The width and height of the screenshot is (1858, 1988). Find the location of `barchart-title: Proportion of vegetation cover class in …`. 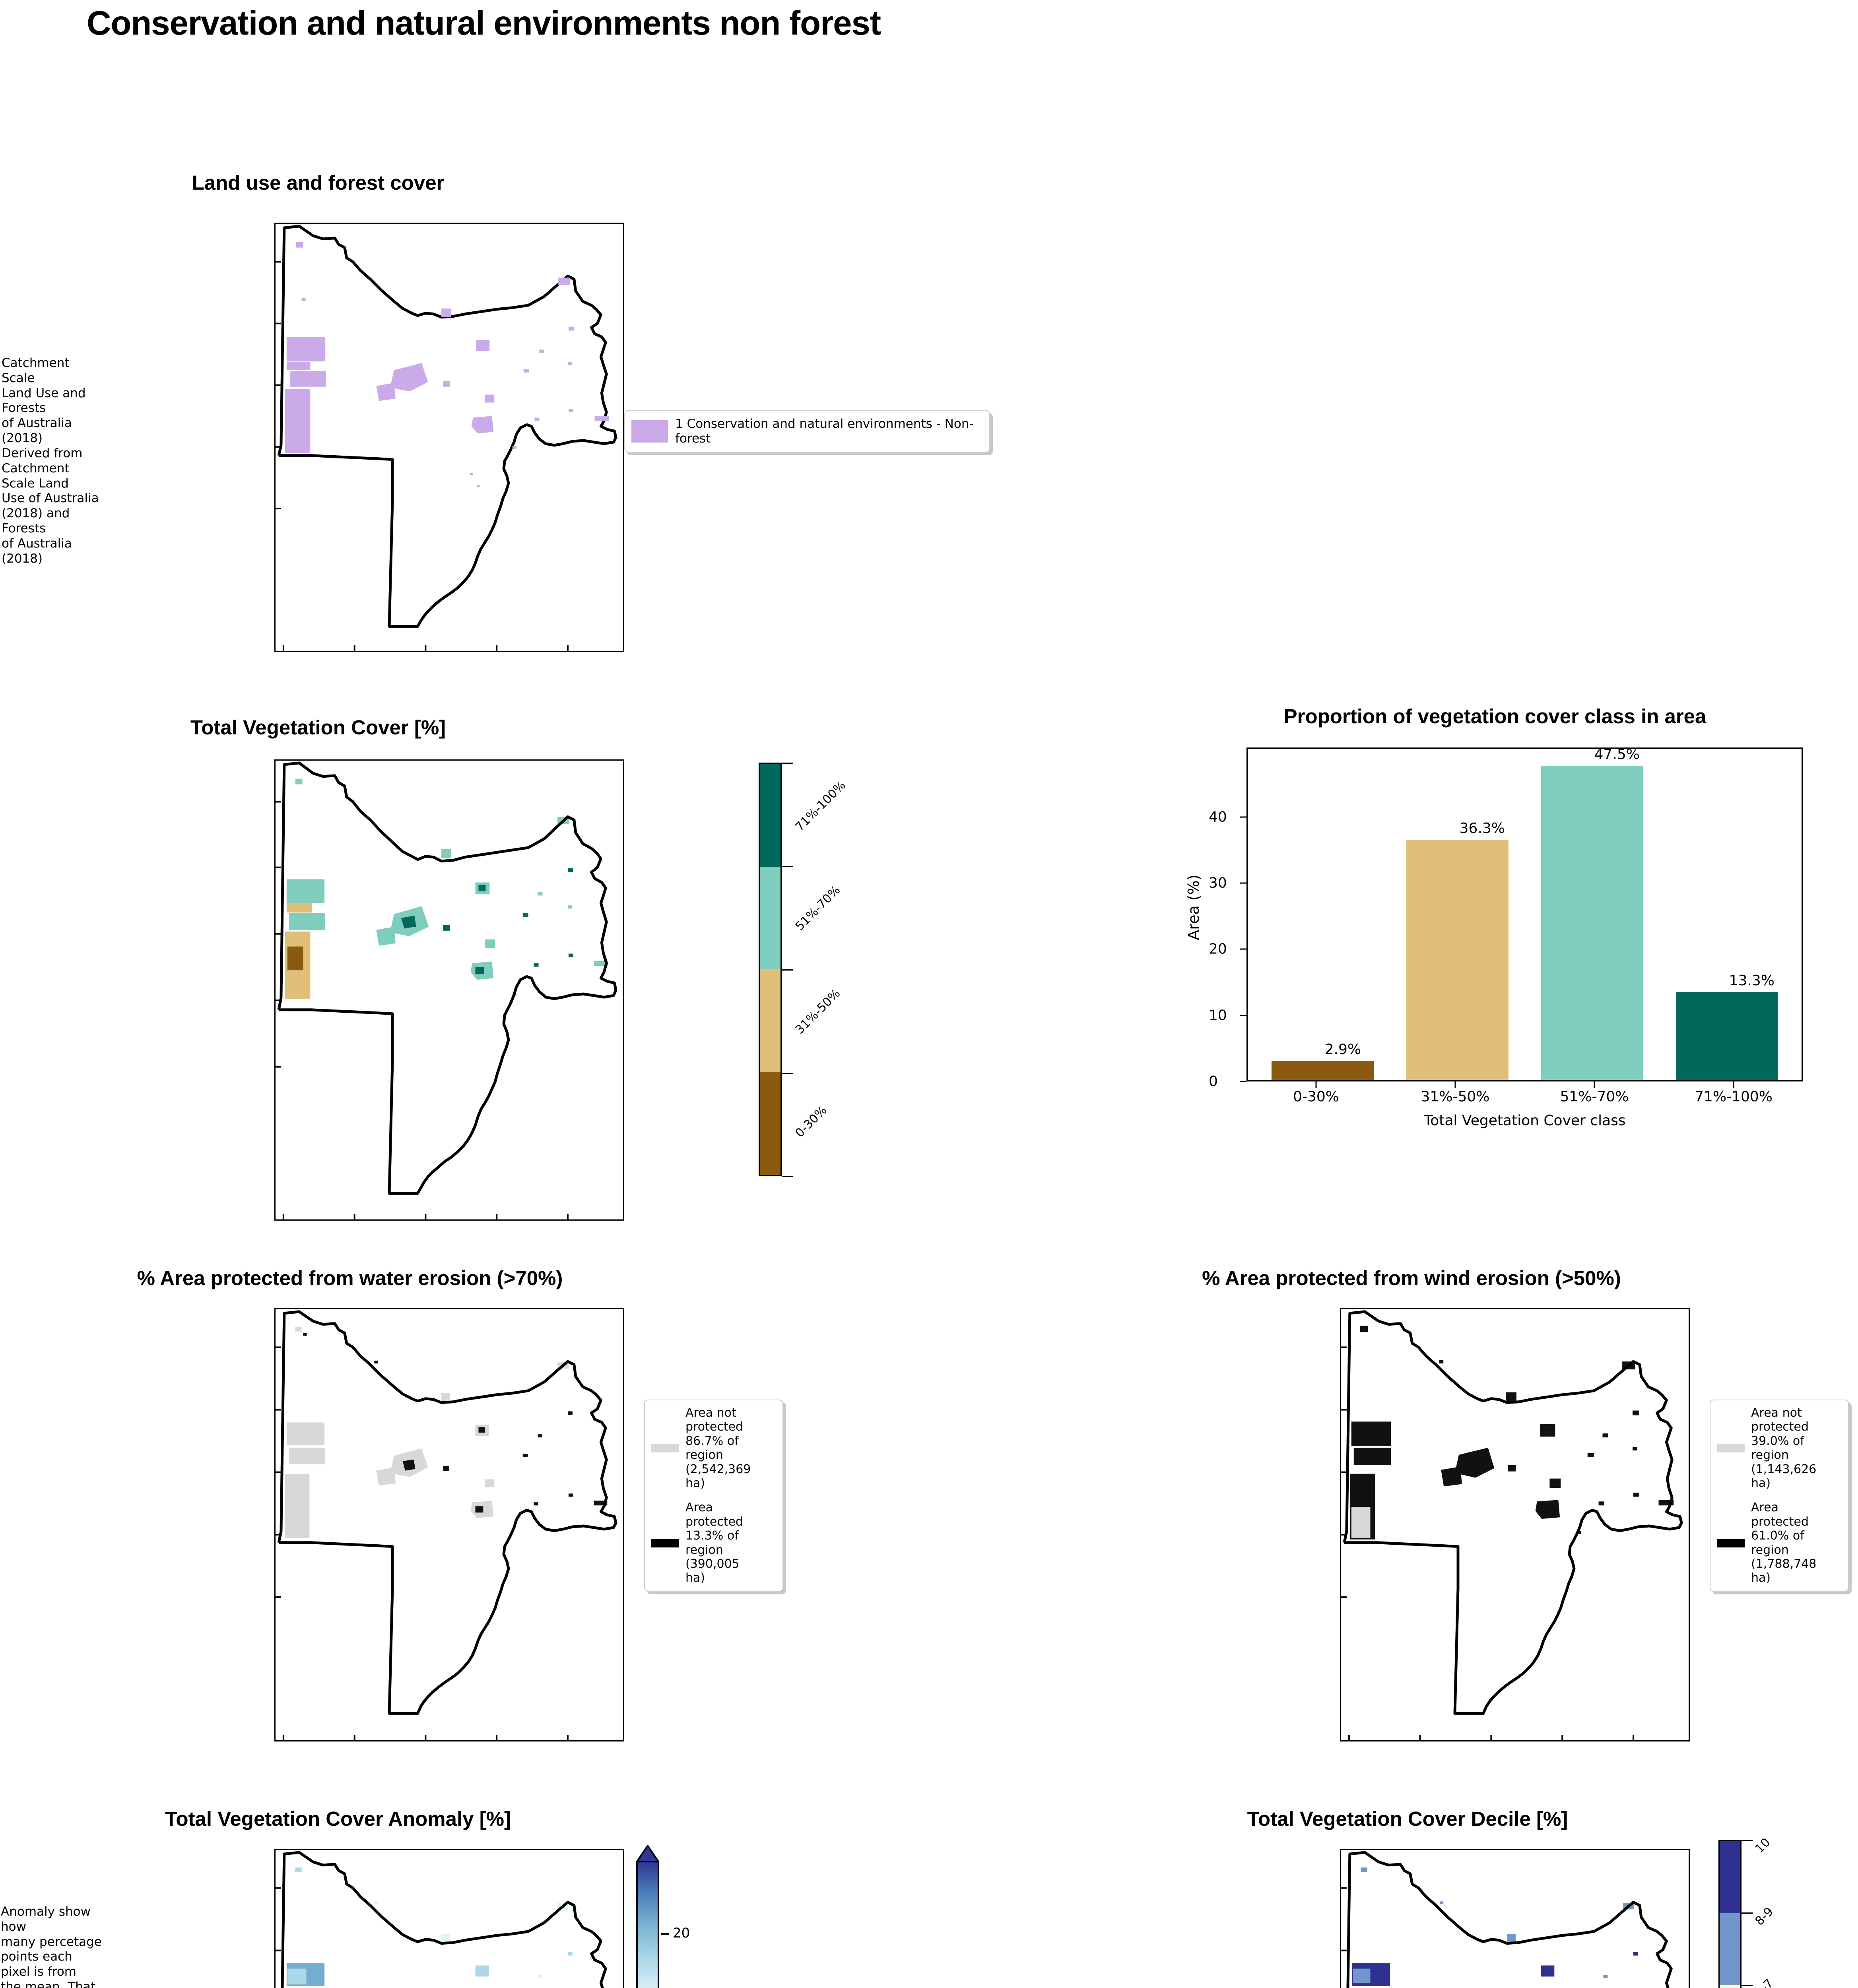

barchart-title: Proportion of vegetation cover class in … is located at coordinates (1495, 716).